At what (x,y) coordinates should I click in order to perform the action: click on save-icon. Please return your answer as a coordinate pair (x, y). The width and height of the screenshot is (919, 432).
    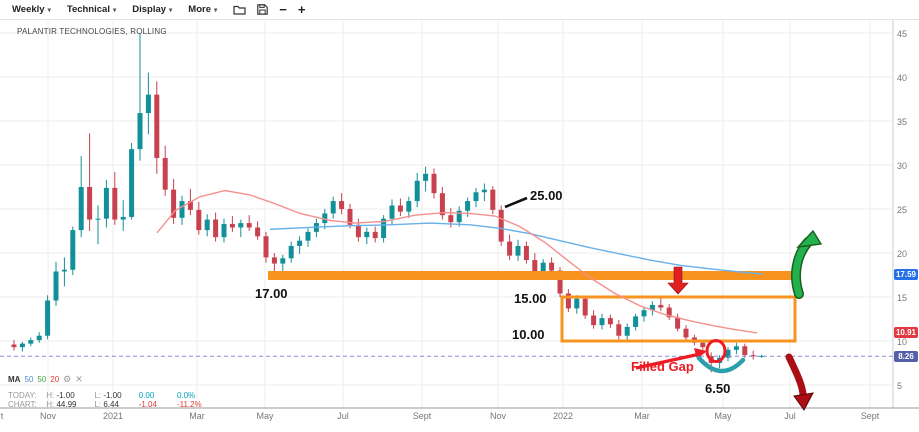
    Looking at the image, I should click on (263, 9).